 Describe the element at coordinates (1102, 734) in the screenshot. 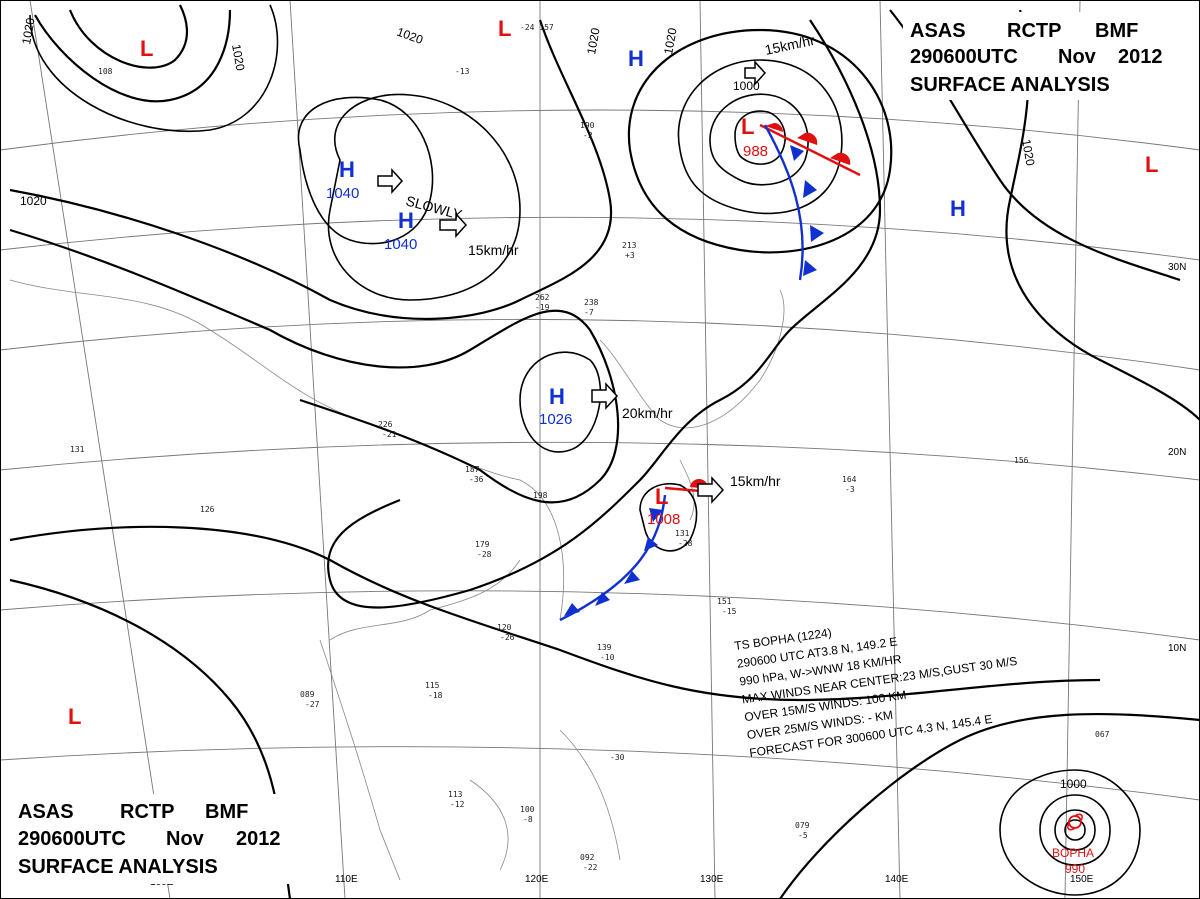

I see `svg-text: 067` at that location.